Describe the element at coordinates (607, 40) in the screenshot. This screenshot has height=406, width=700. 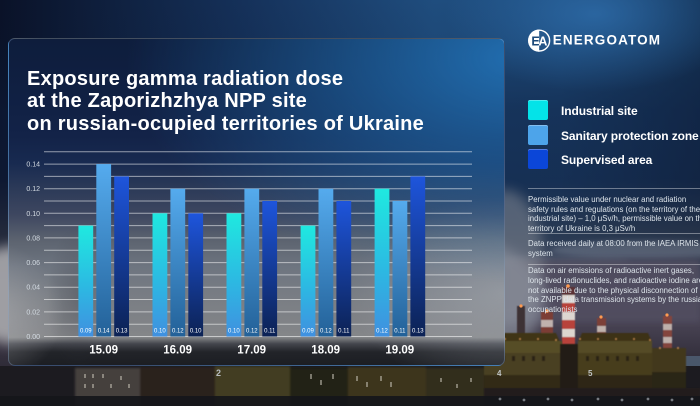
I see `svg-text: ENERGOATOM` at that location.